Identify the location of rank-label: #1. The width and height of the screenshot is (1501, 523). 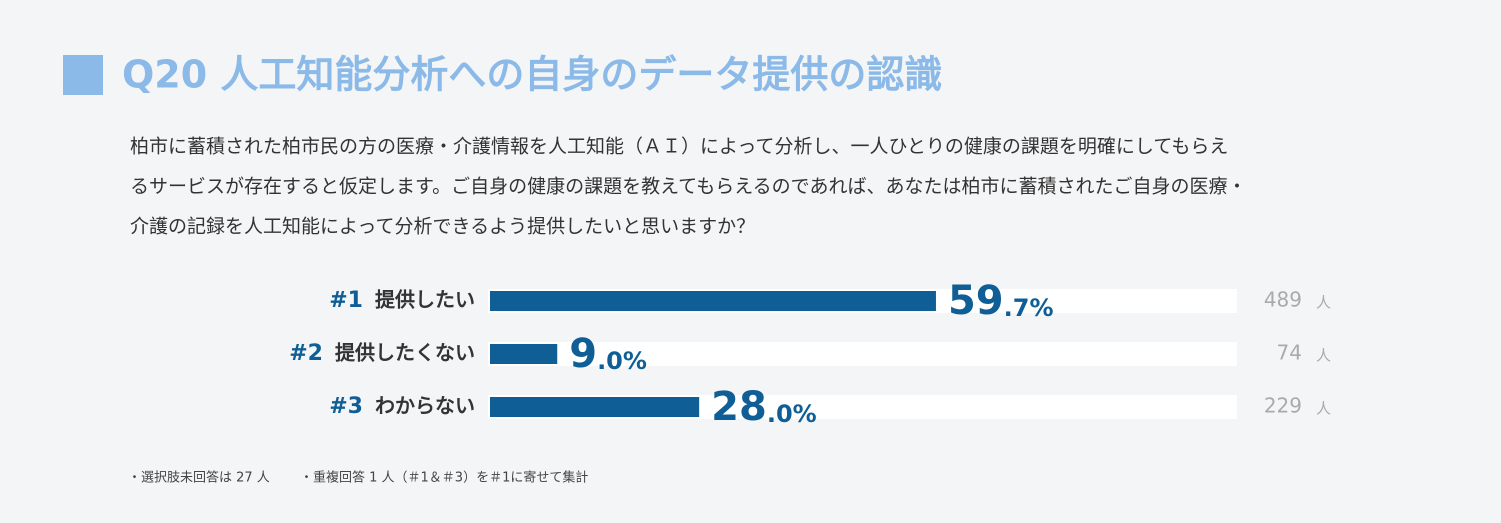
(346, 300).